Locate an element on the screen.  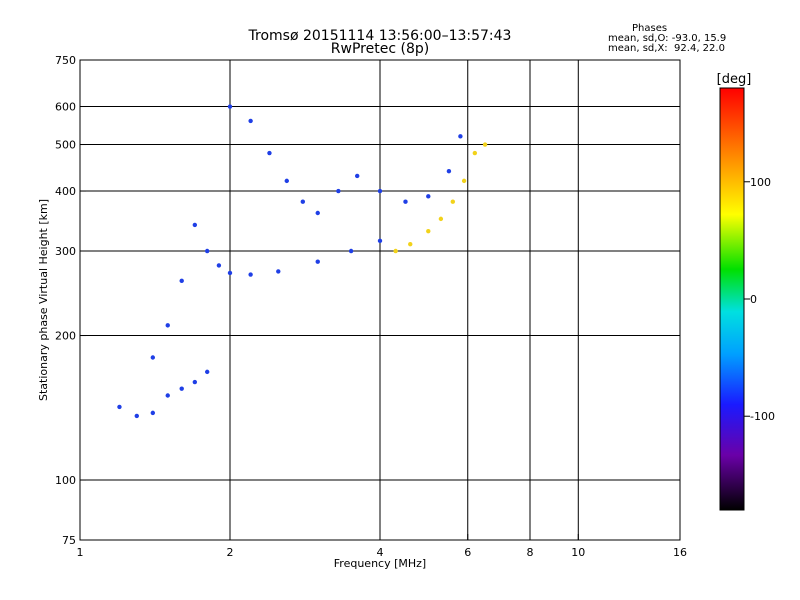
chart-subtitle: RwPretec (8p) is located at coordinates (380, 49).